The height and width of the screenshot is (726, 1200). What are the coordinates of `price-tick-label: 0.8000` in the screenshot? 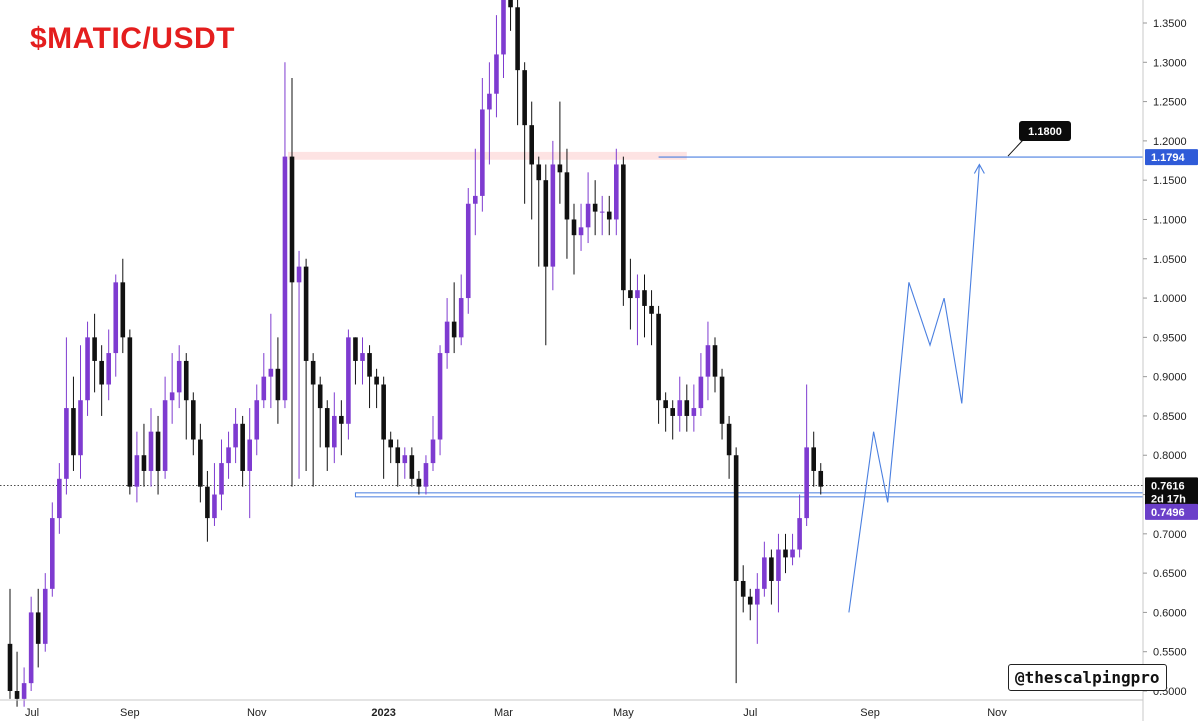 It's located at (1170, 456).